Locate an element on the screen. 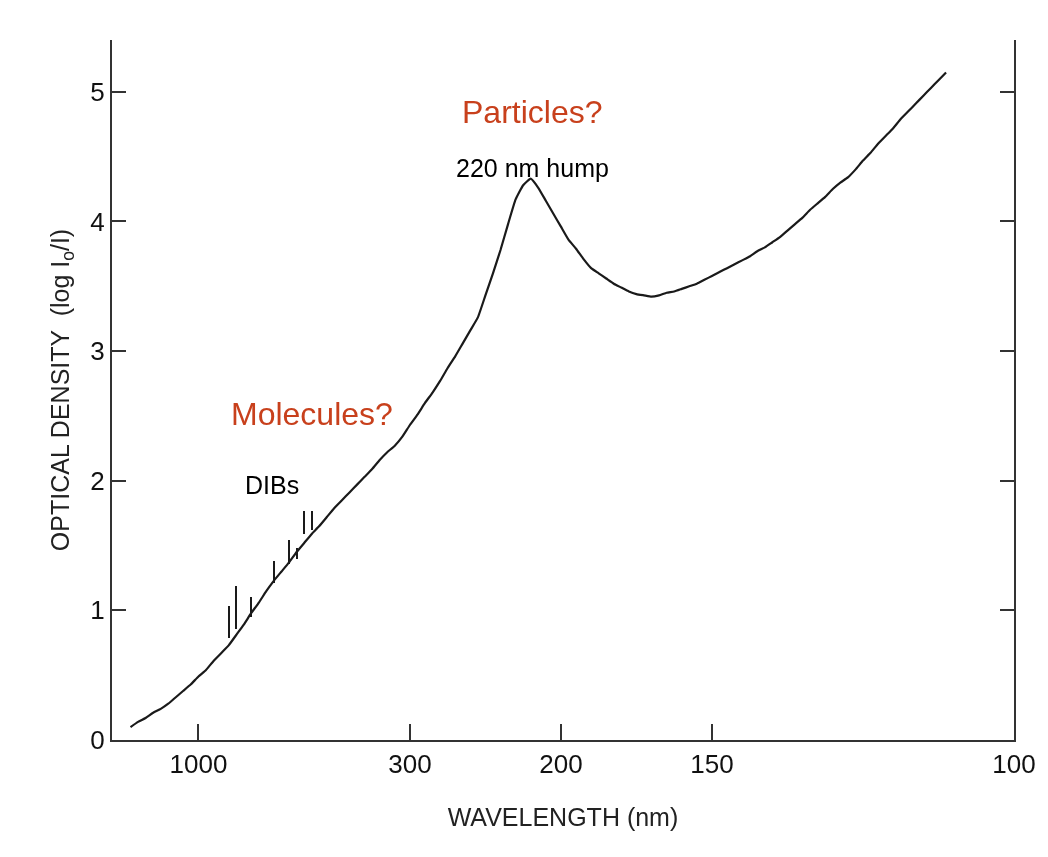 The width and height of the screenshot is (1048, 857). x-tick-label: 1000 is located at coordinates (198, 764).